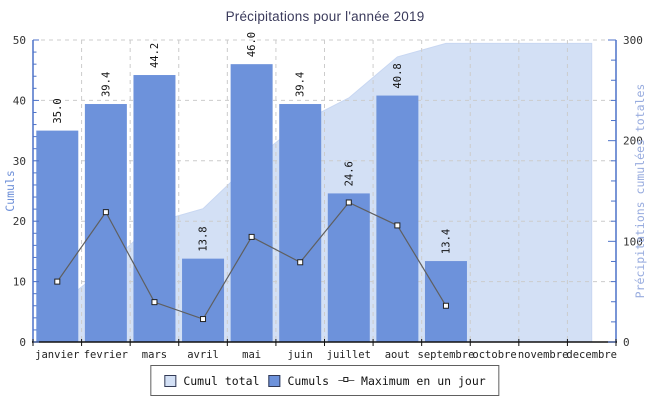 The image size is (650, 400). Describe the element at coordinates (57, 355) in the screenshot. I see `svg-text: janvier` at that location.